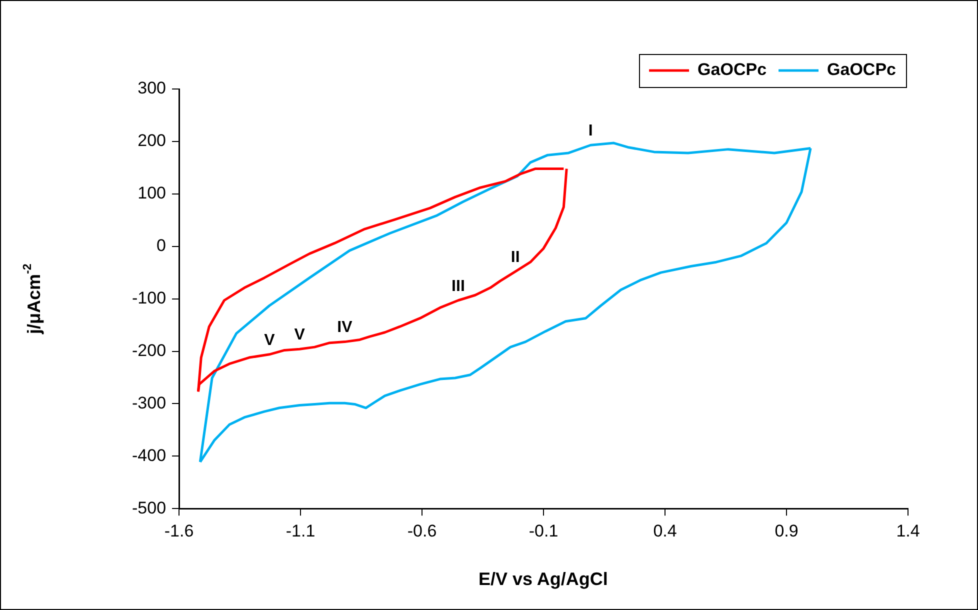 This screenshot has height=610, width=978. Describe the element at coordinates (149, 402) in the screenshot. I see `y-tick-label: -300` at that location.